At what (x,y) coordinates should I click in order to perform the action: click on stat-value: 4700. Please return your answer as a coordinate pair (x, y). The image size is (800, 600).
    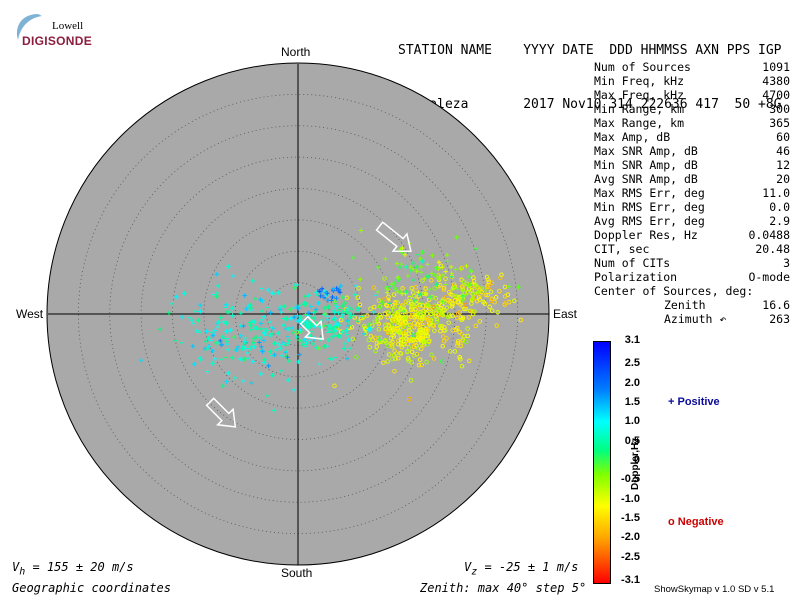
    Looking at the image, I should click on (776, 95).